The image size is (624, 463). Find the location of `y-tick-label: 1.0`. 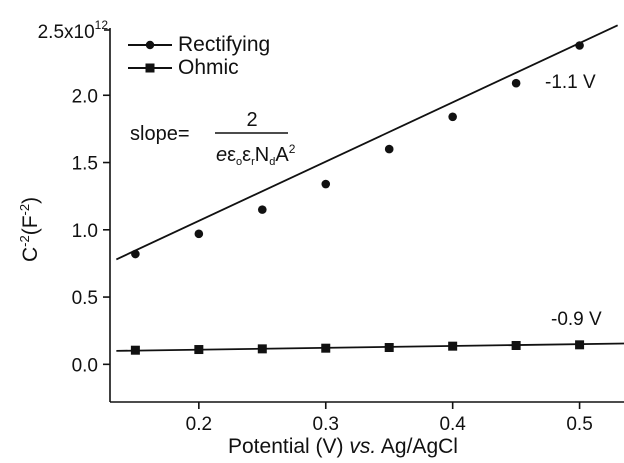

y-tick-label: 1.0 is located at coordinates (85, 231).